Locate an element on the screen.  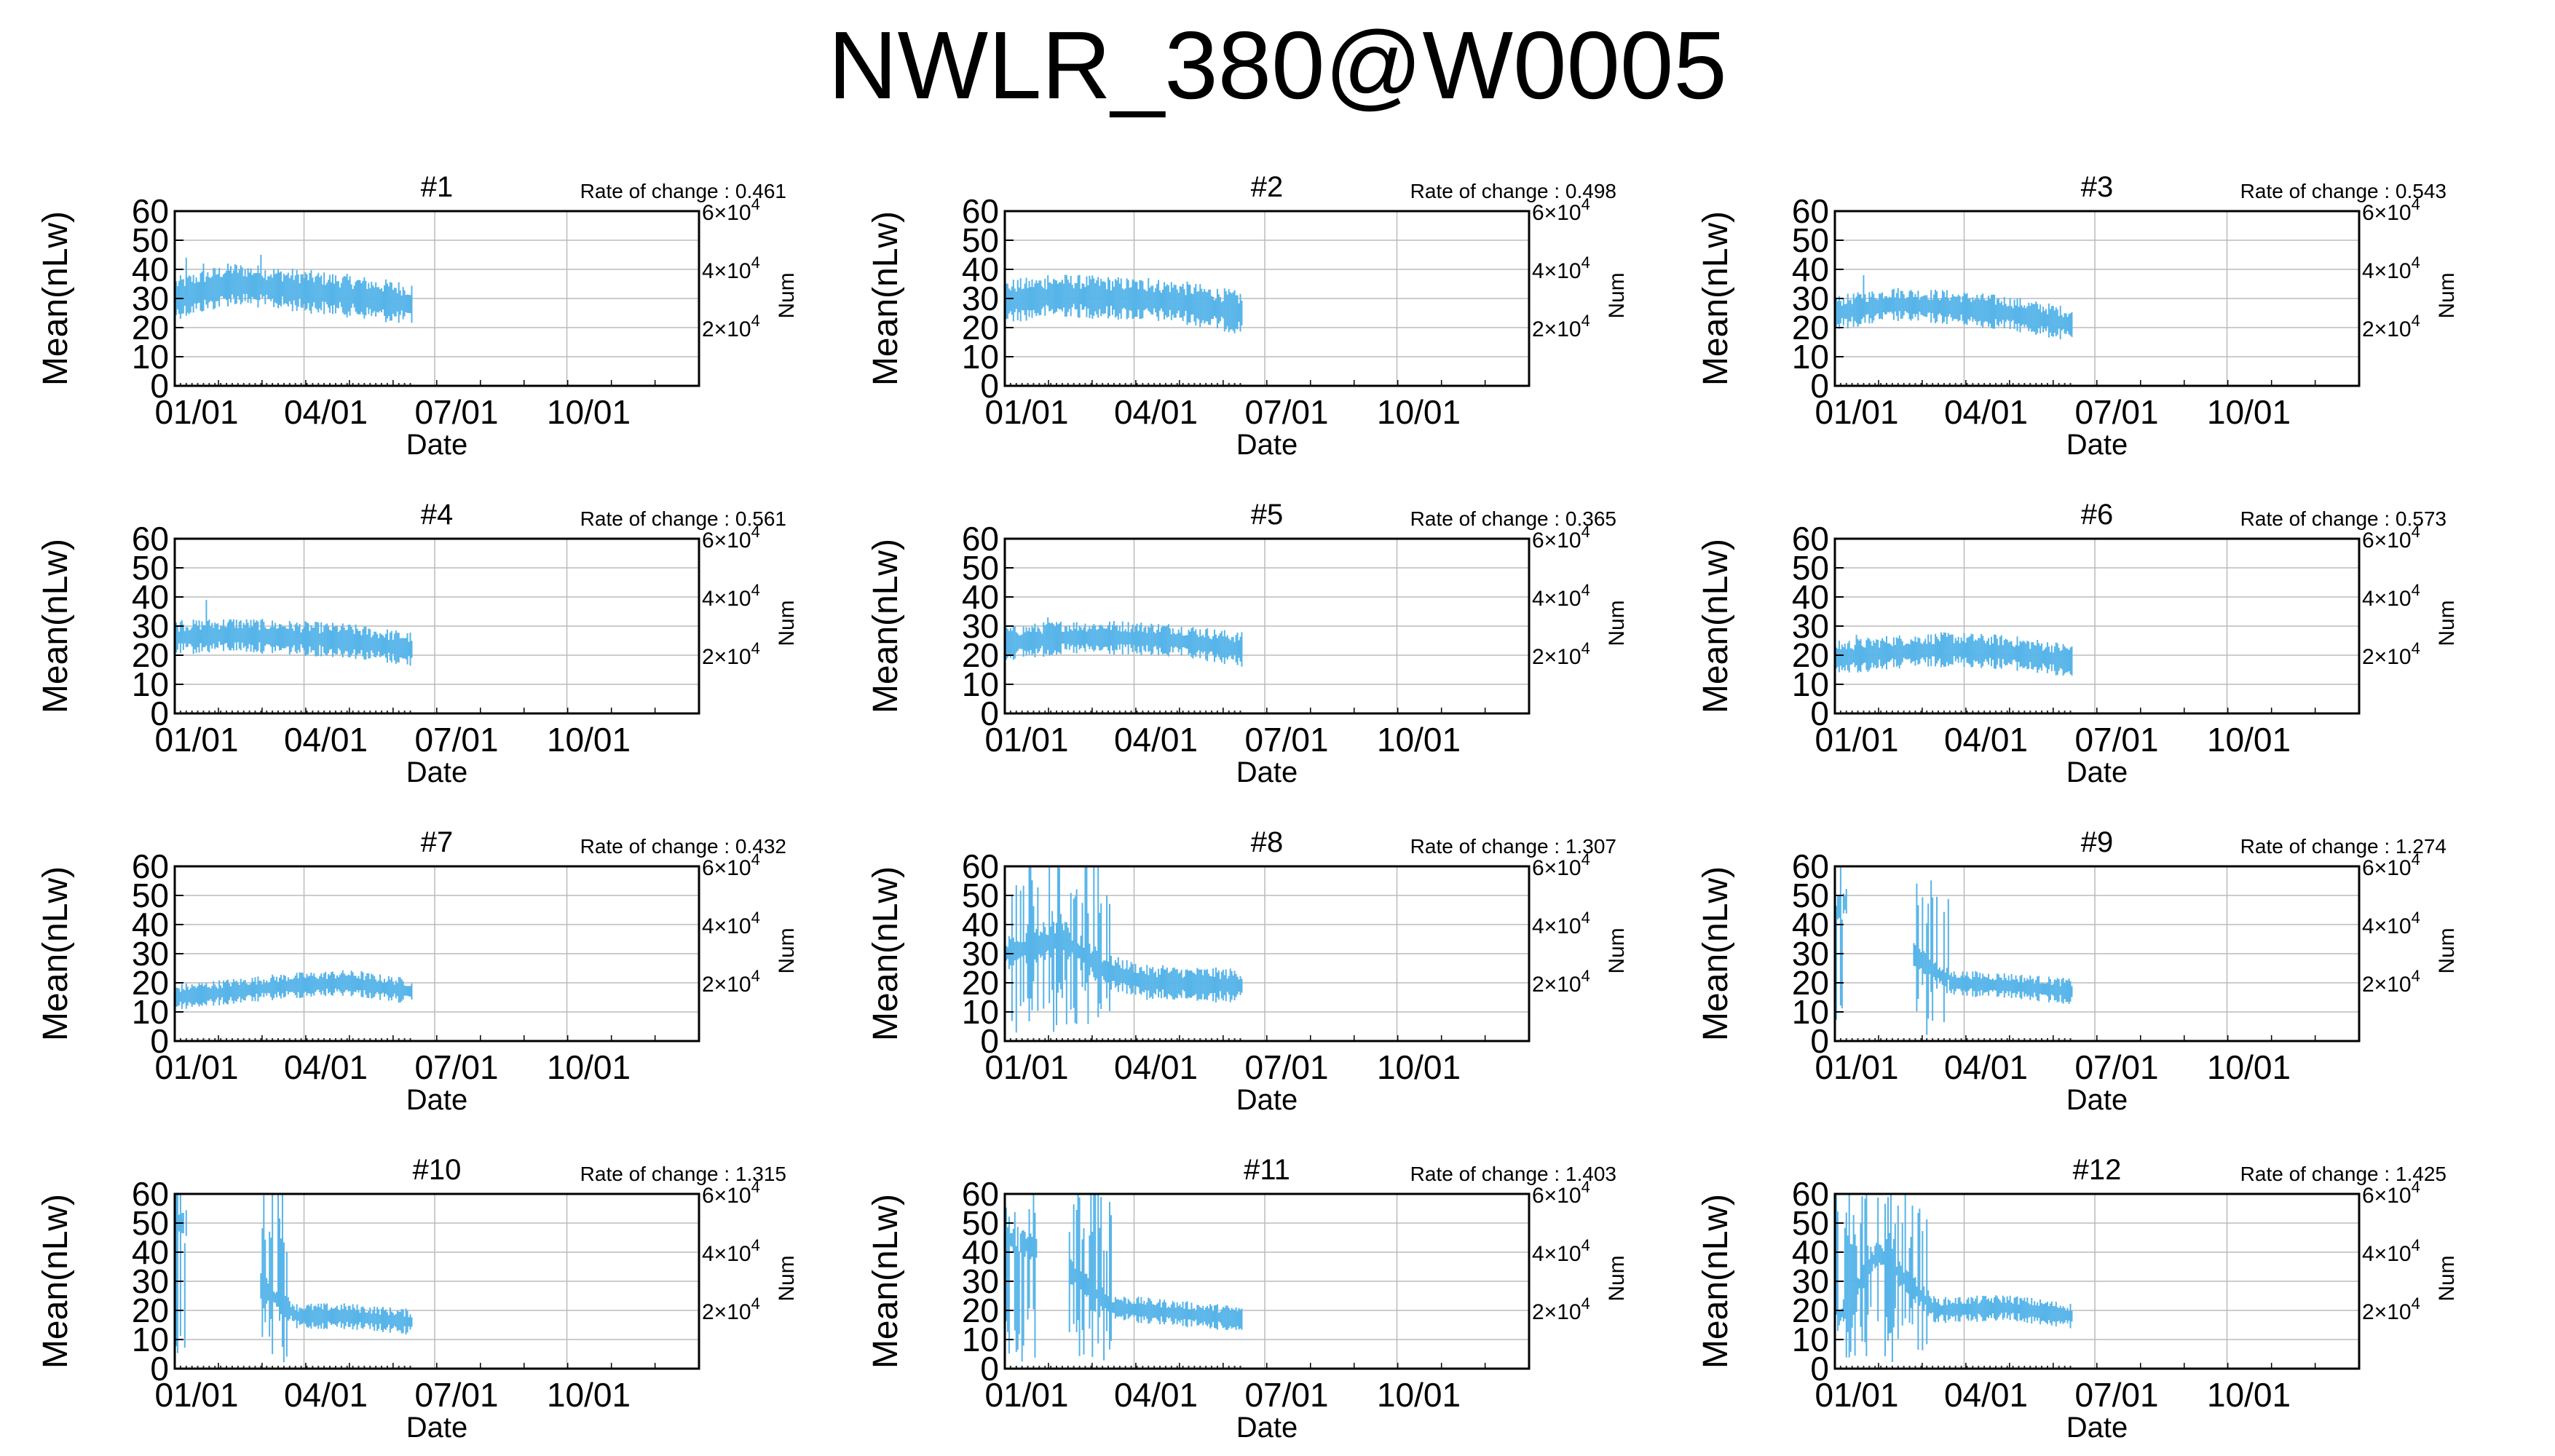
rate-of-change-label: Rate of change : 1.274 is located at coordinates (2343, 846).